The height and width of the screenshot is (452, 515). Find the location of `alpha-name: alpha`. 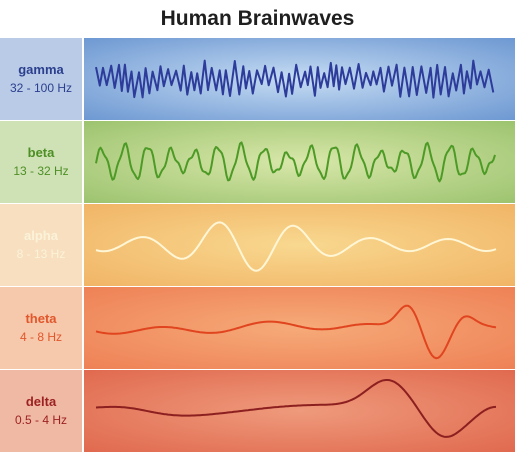

alpha-name: alpha is located at coordinates (41, 235).